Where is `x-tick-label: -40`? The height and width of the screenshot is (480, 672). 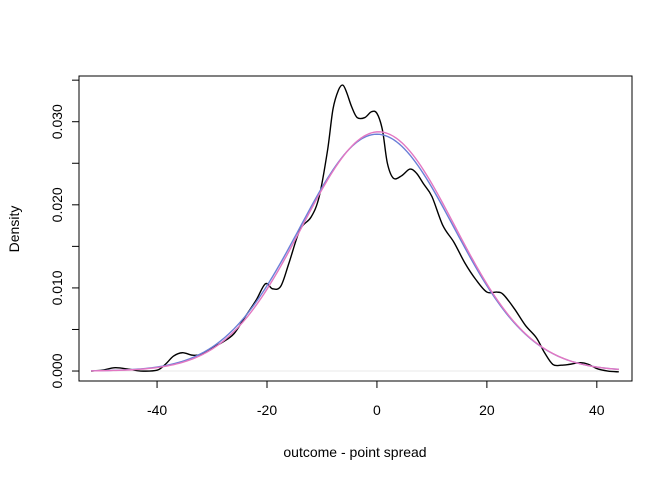
x-tick-label: -40 is located at coordinates (157, 410).